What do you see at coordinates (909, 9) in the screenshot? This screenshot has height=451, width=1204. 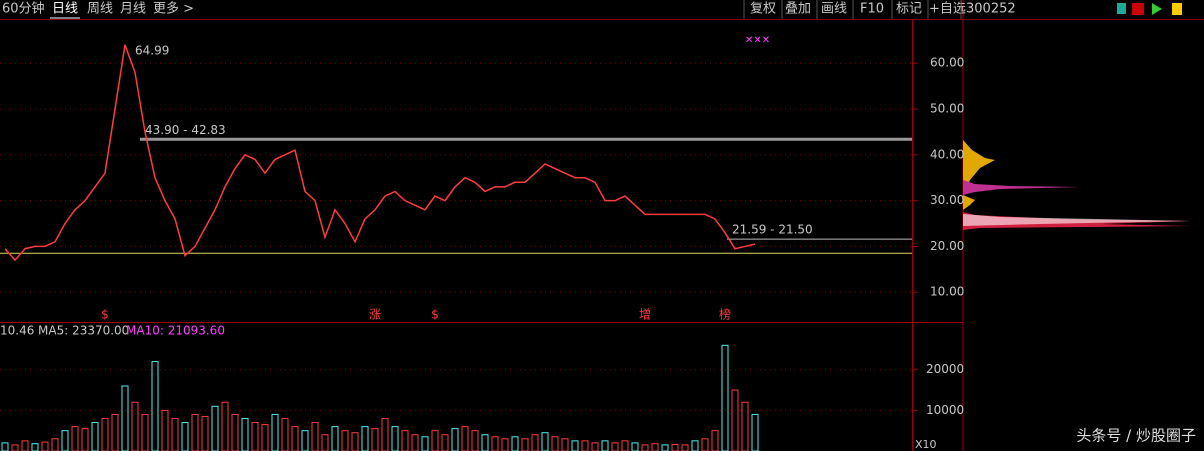 I see `toolbar-button: 标记` at bounding box center [909, 9].